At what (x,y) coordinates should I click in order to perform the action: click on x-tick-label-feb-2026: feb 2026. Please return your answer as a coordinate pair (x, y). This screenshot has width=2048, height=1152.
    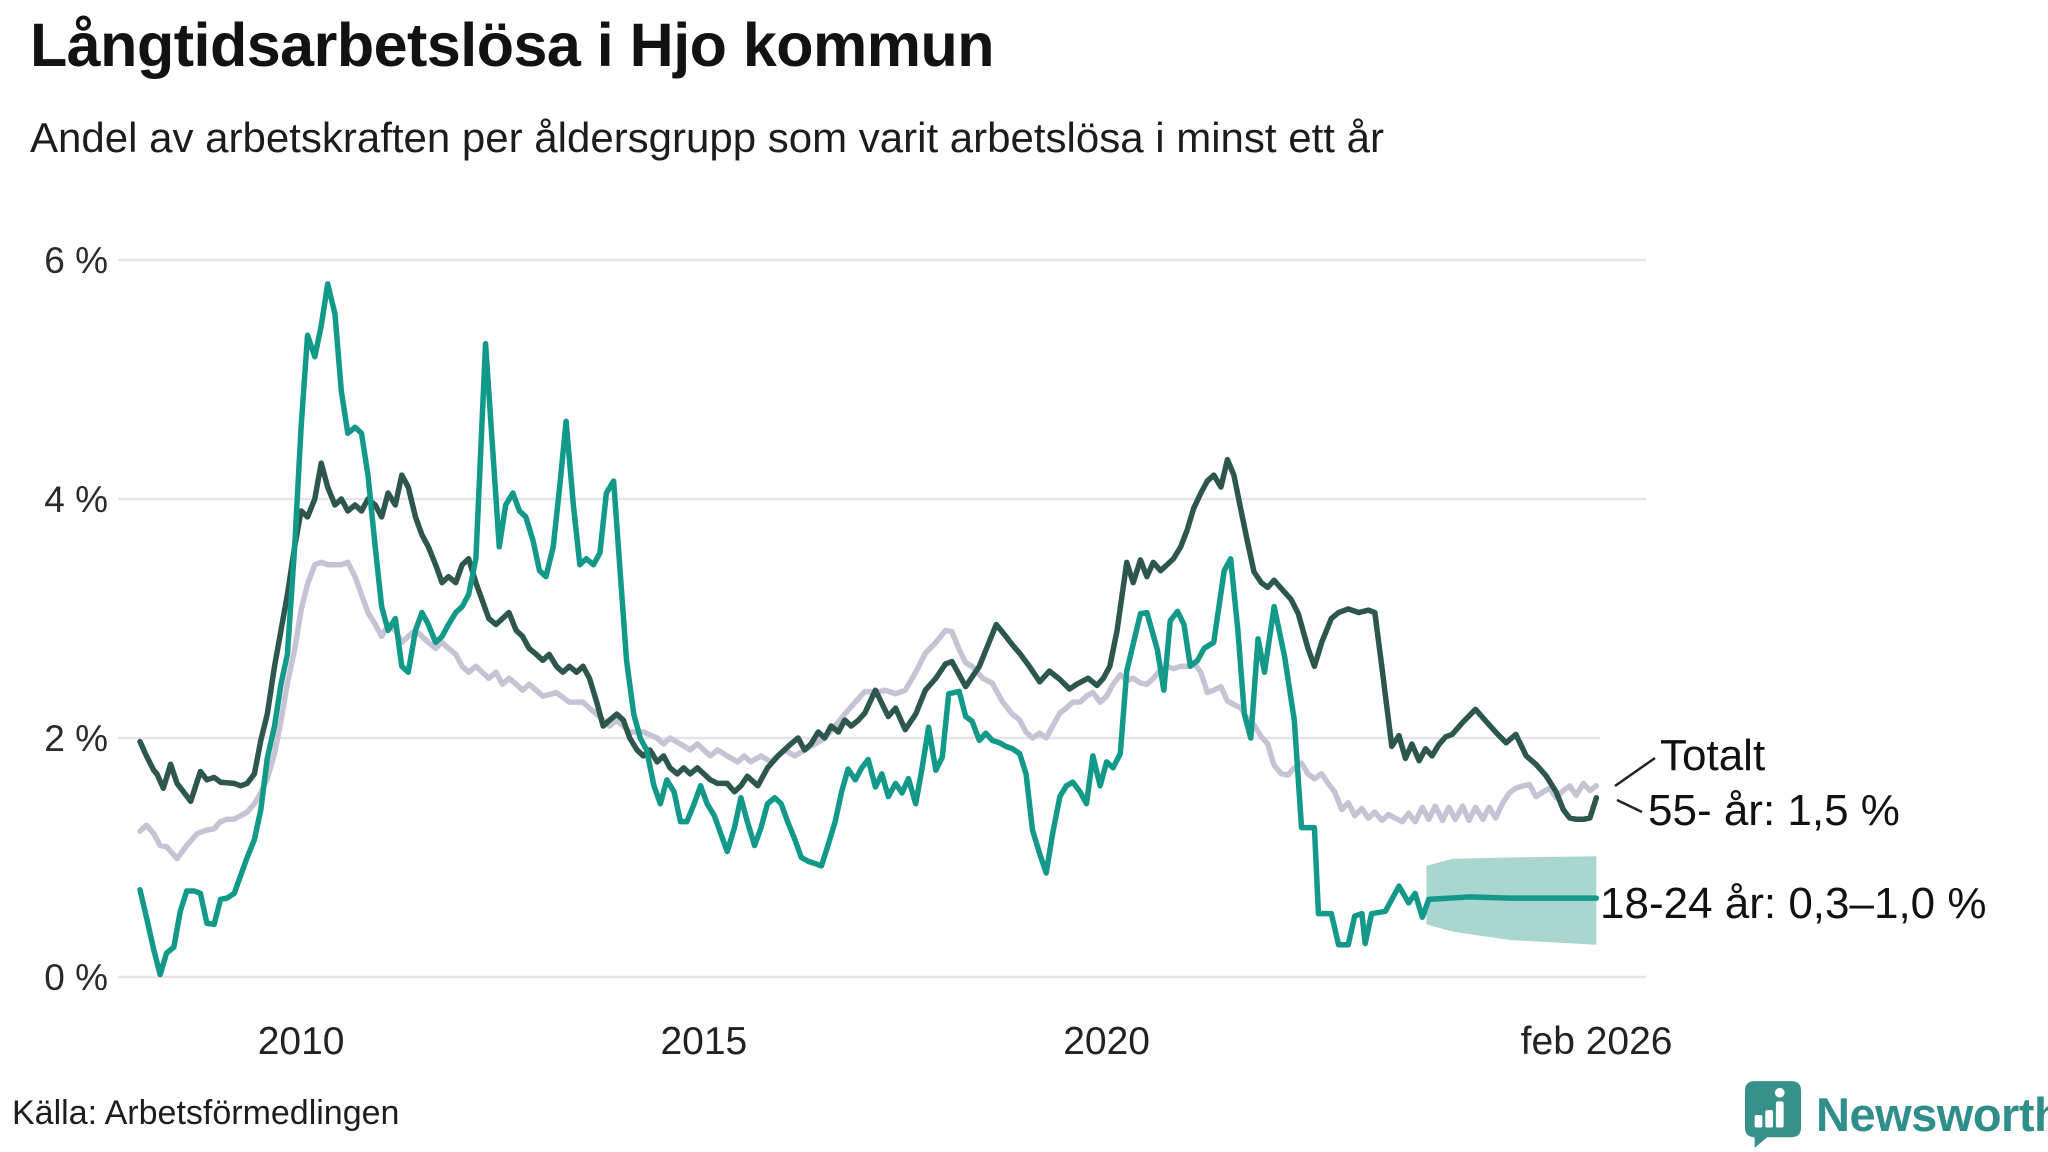
    Looking at the image, I should click on (1597, 1041).